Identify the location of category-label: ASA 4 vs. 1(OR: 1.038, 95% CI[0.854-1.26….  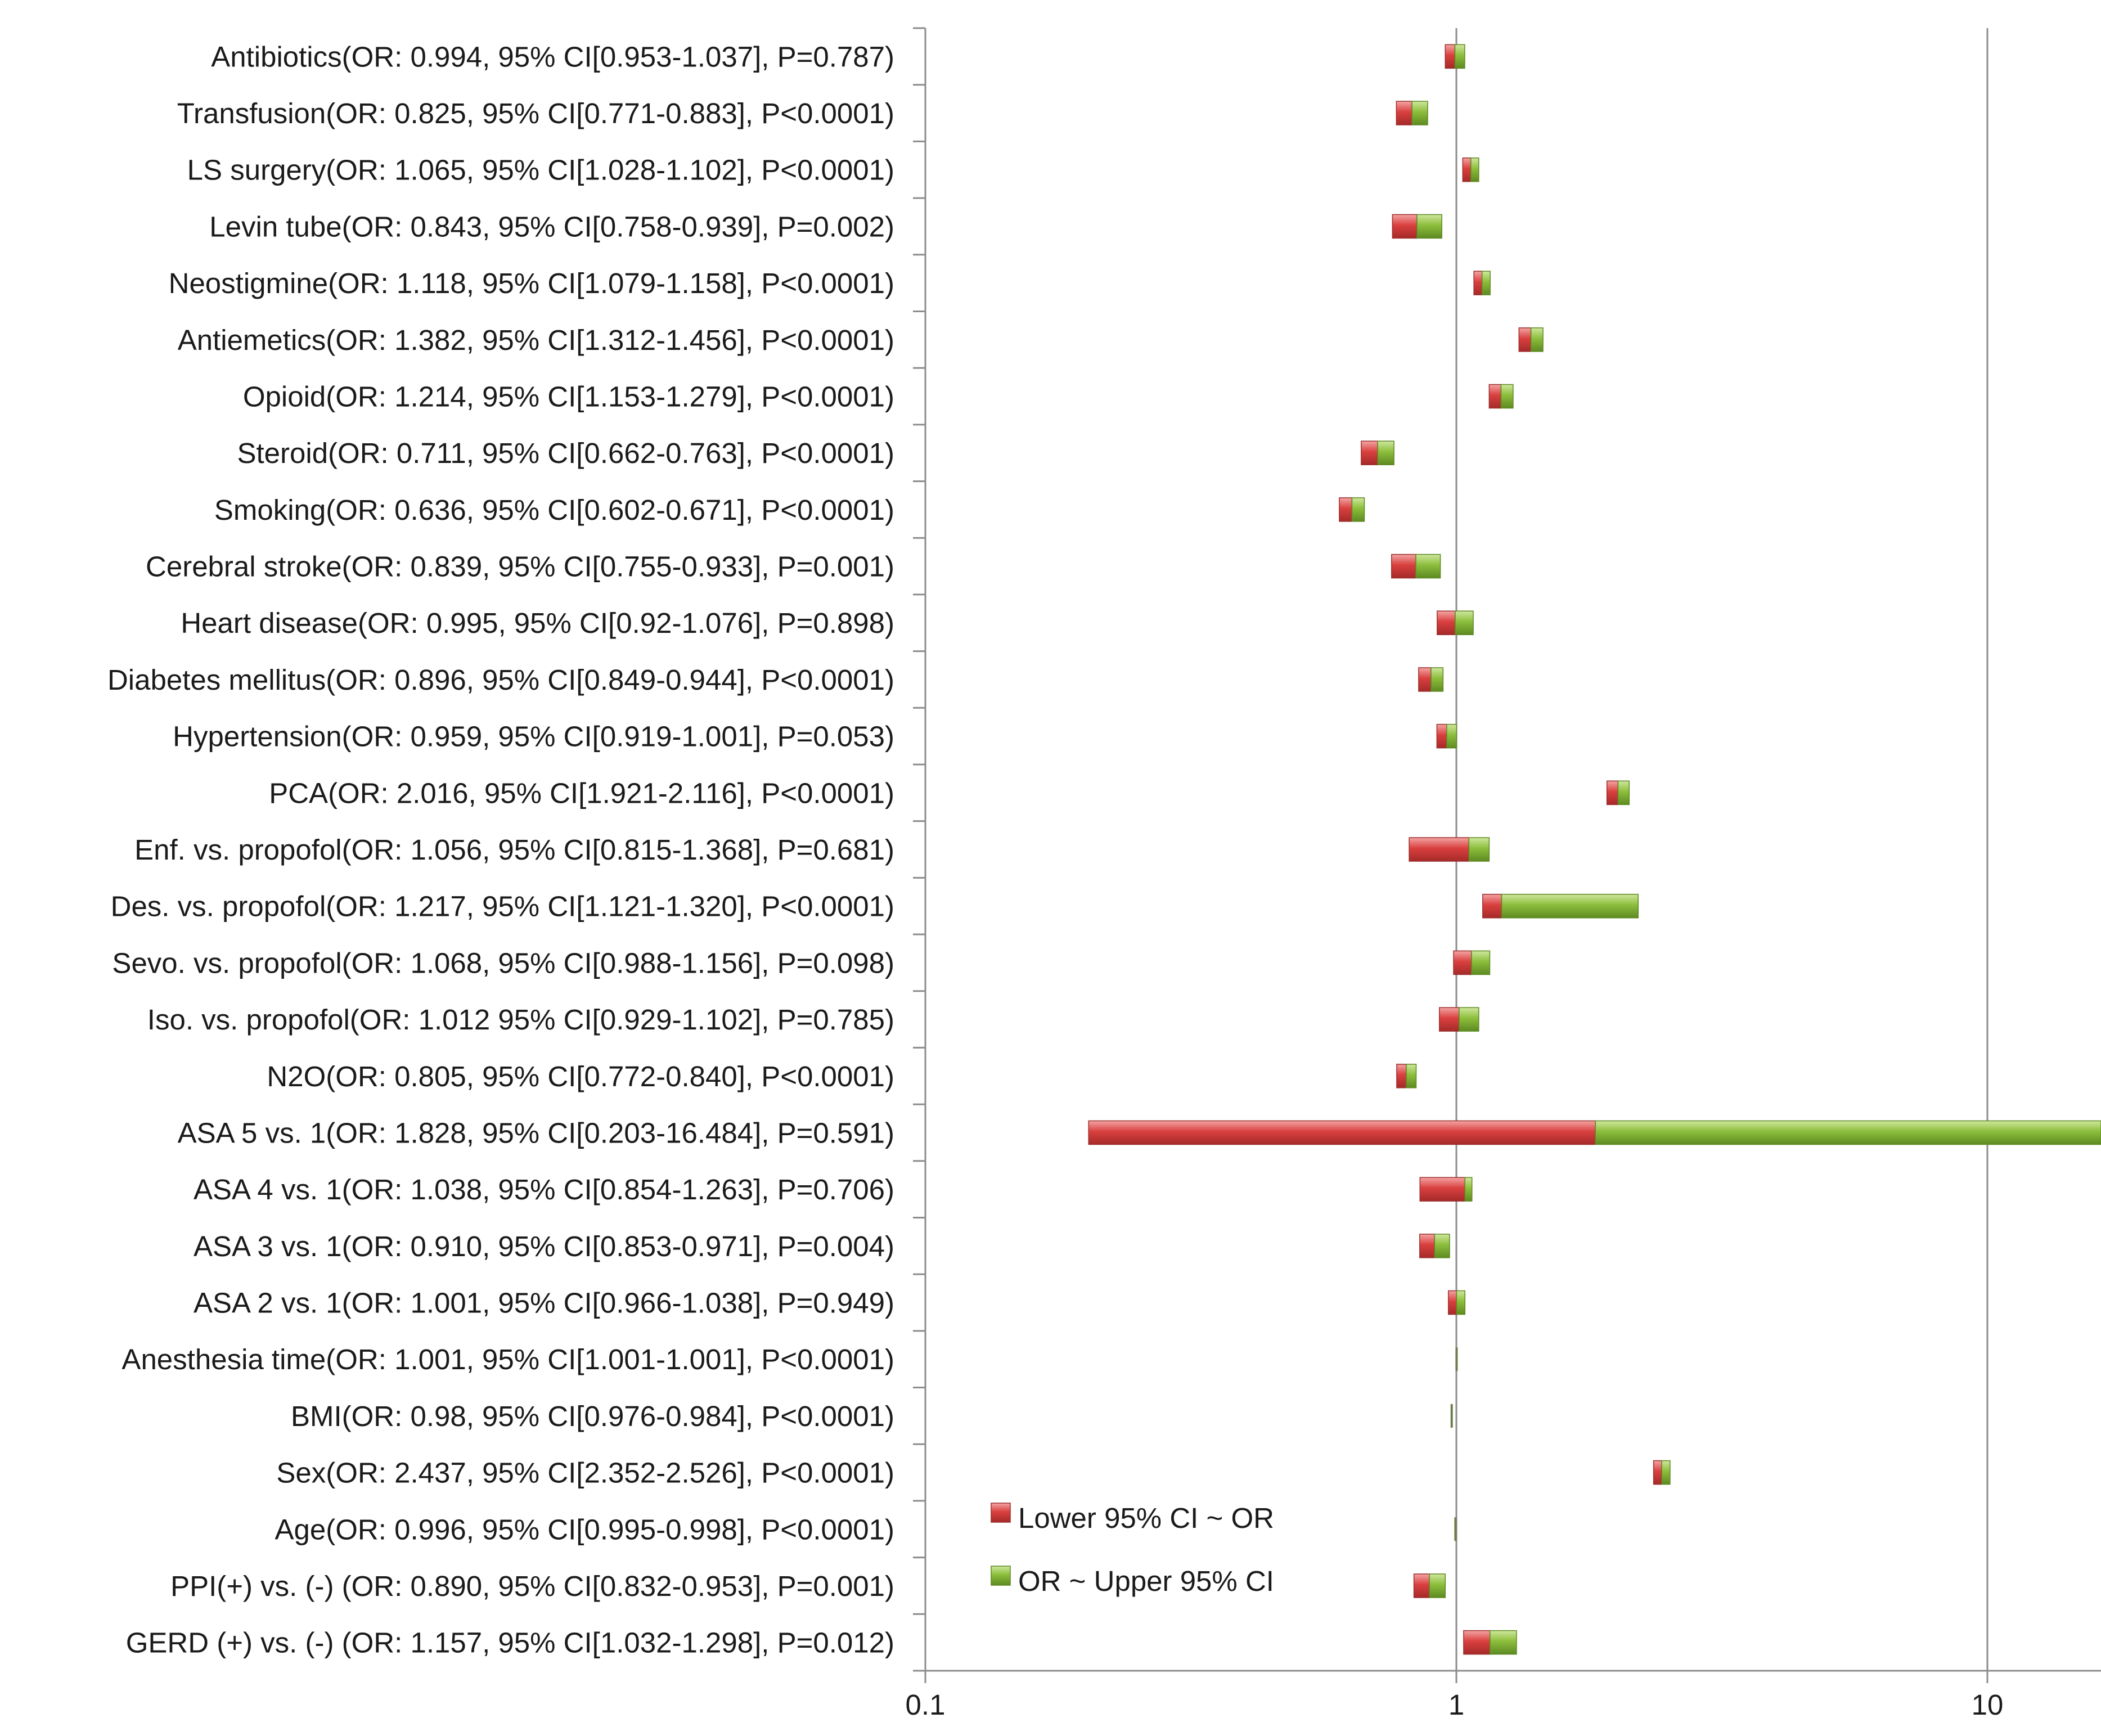
(544, 1190).